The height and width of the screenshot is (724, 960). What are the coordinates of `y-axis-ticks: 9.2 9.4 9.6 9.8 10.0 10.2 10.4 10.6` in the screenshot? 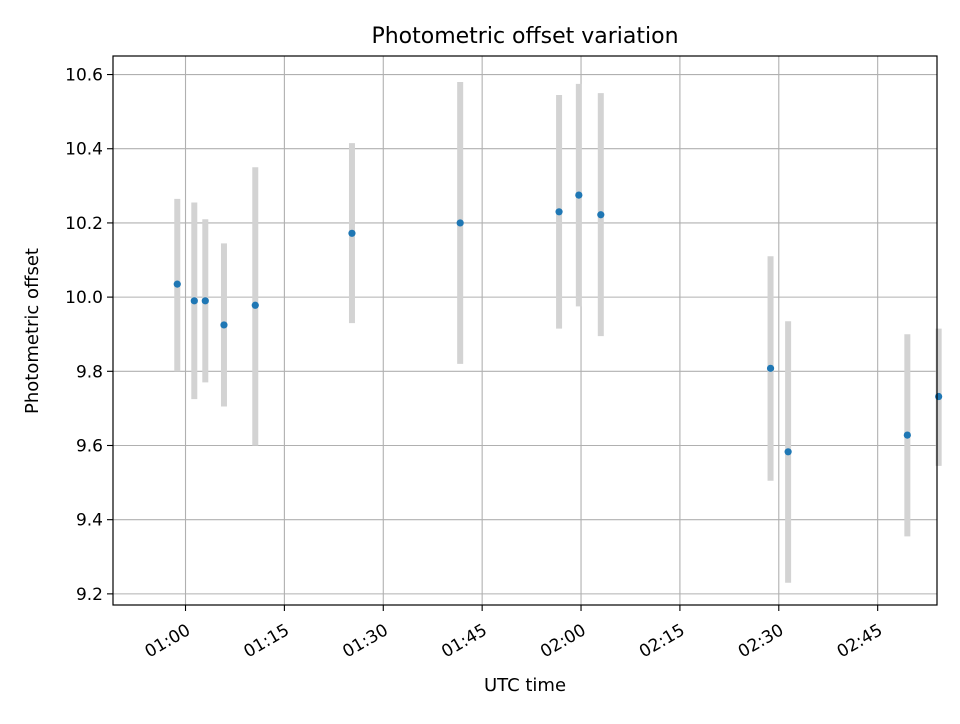 It's located at (89, 335).